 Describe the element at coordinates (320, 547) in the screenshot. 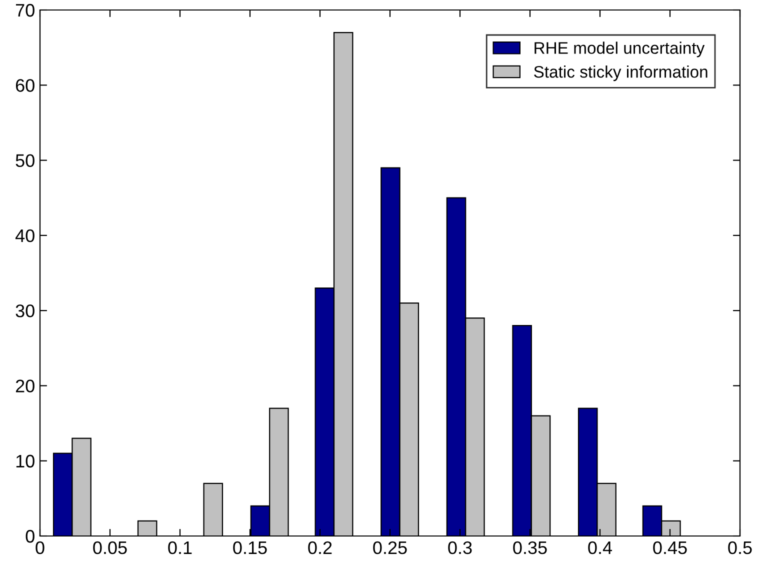

I see `x-tick-label: 0.2` at that location.